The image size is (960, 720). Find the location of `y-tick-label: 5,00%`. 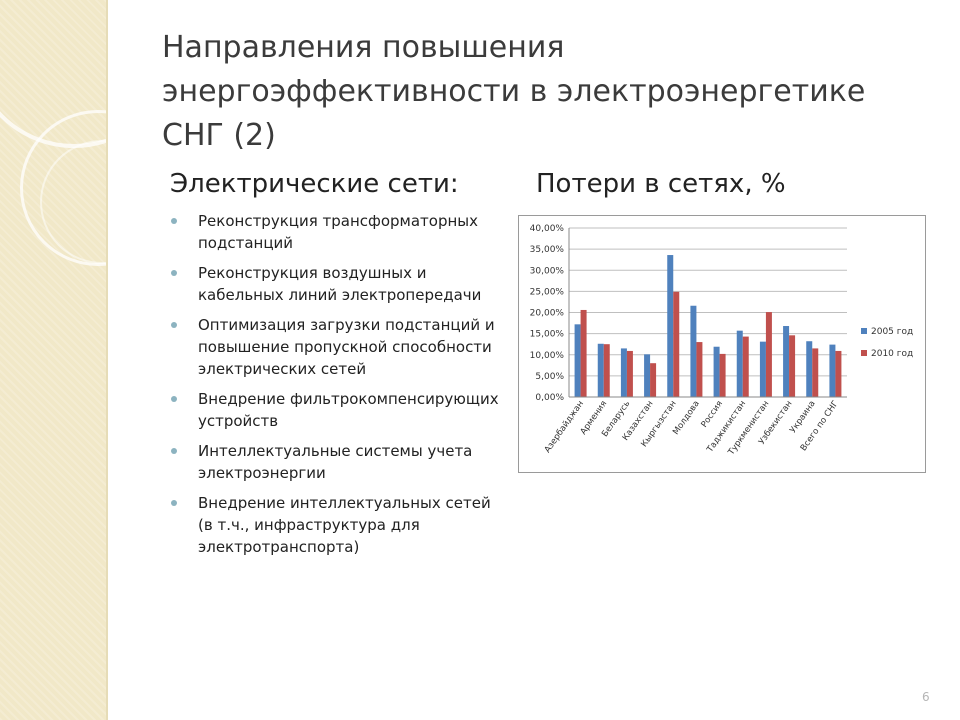

y-tick-label: 5,00% is located at coordinates (549, 377).